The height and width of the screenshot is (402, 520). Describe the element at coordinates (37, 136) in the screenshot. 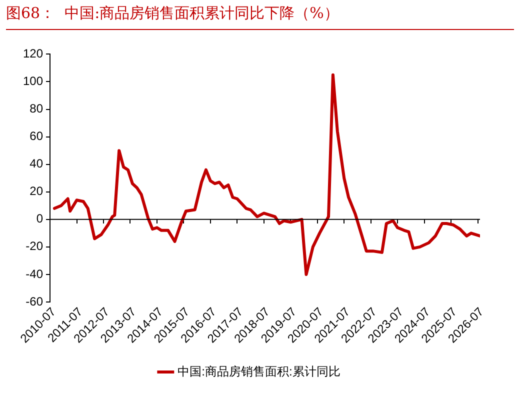

I see `y-tick-label: 60` at that location.